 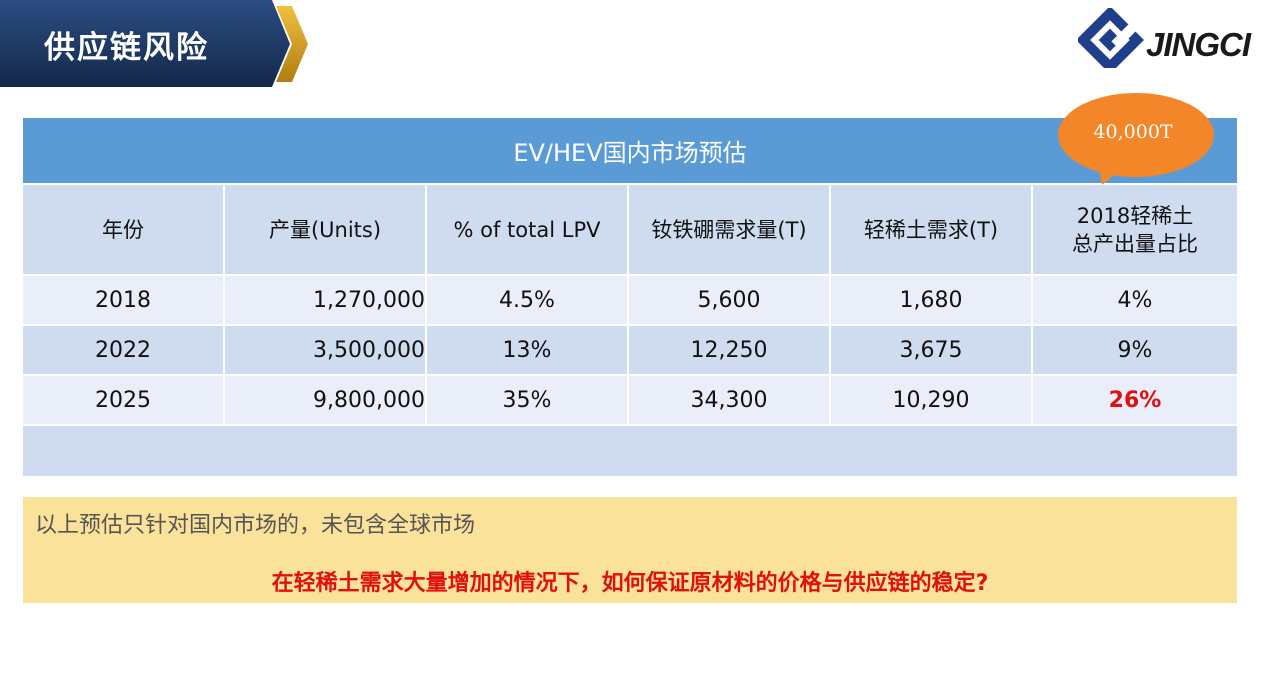 I want to click on table-row: 2025 9,800,000 35% 34,300 10,290 26%, so click(x=630, y=399).